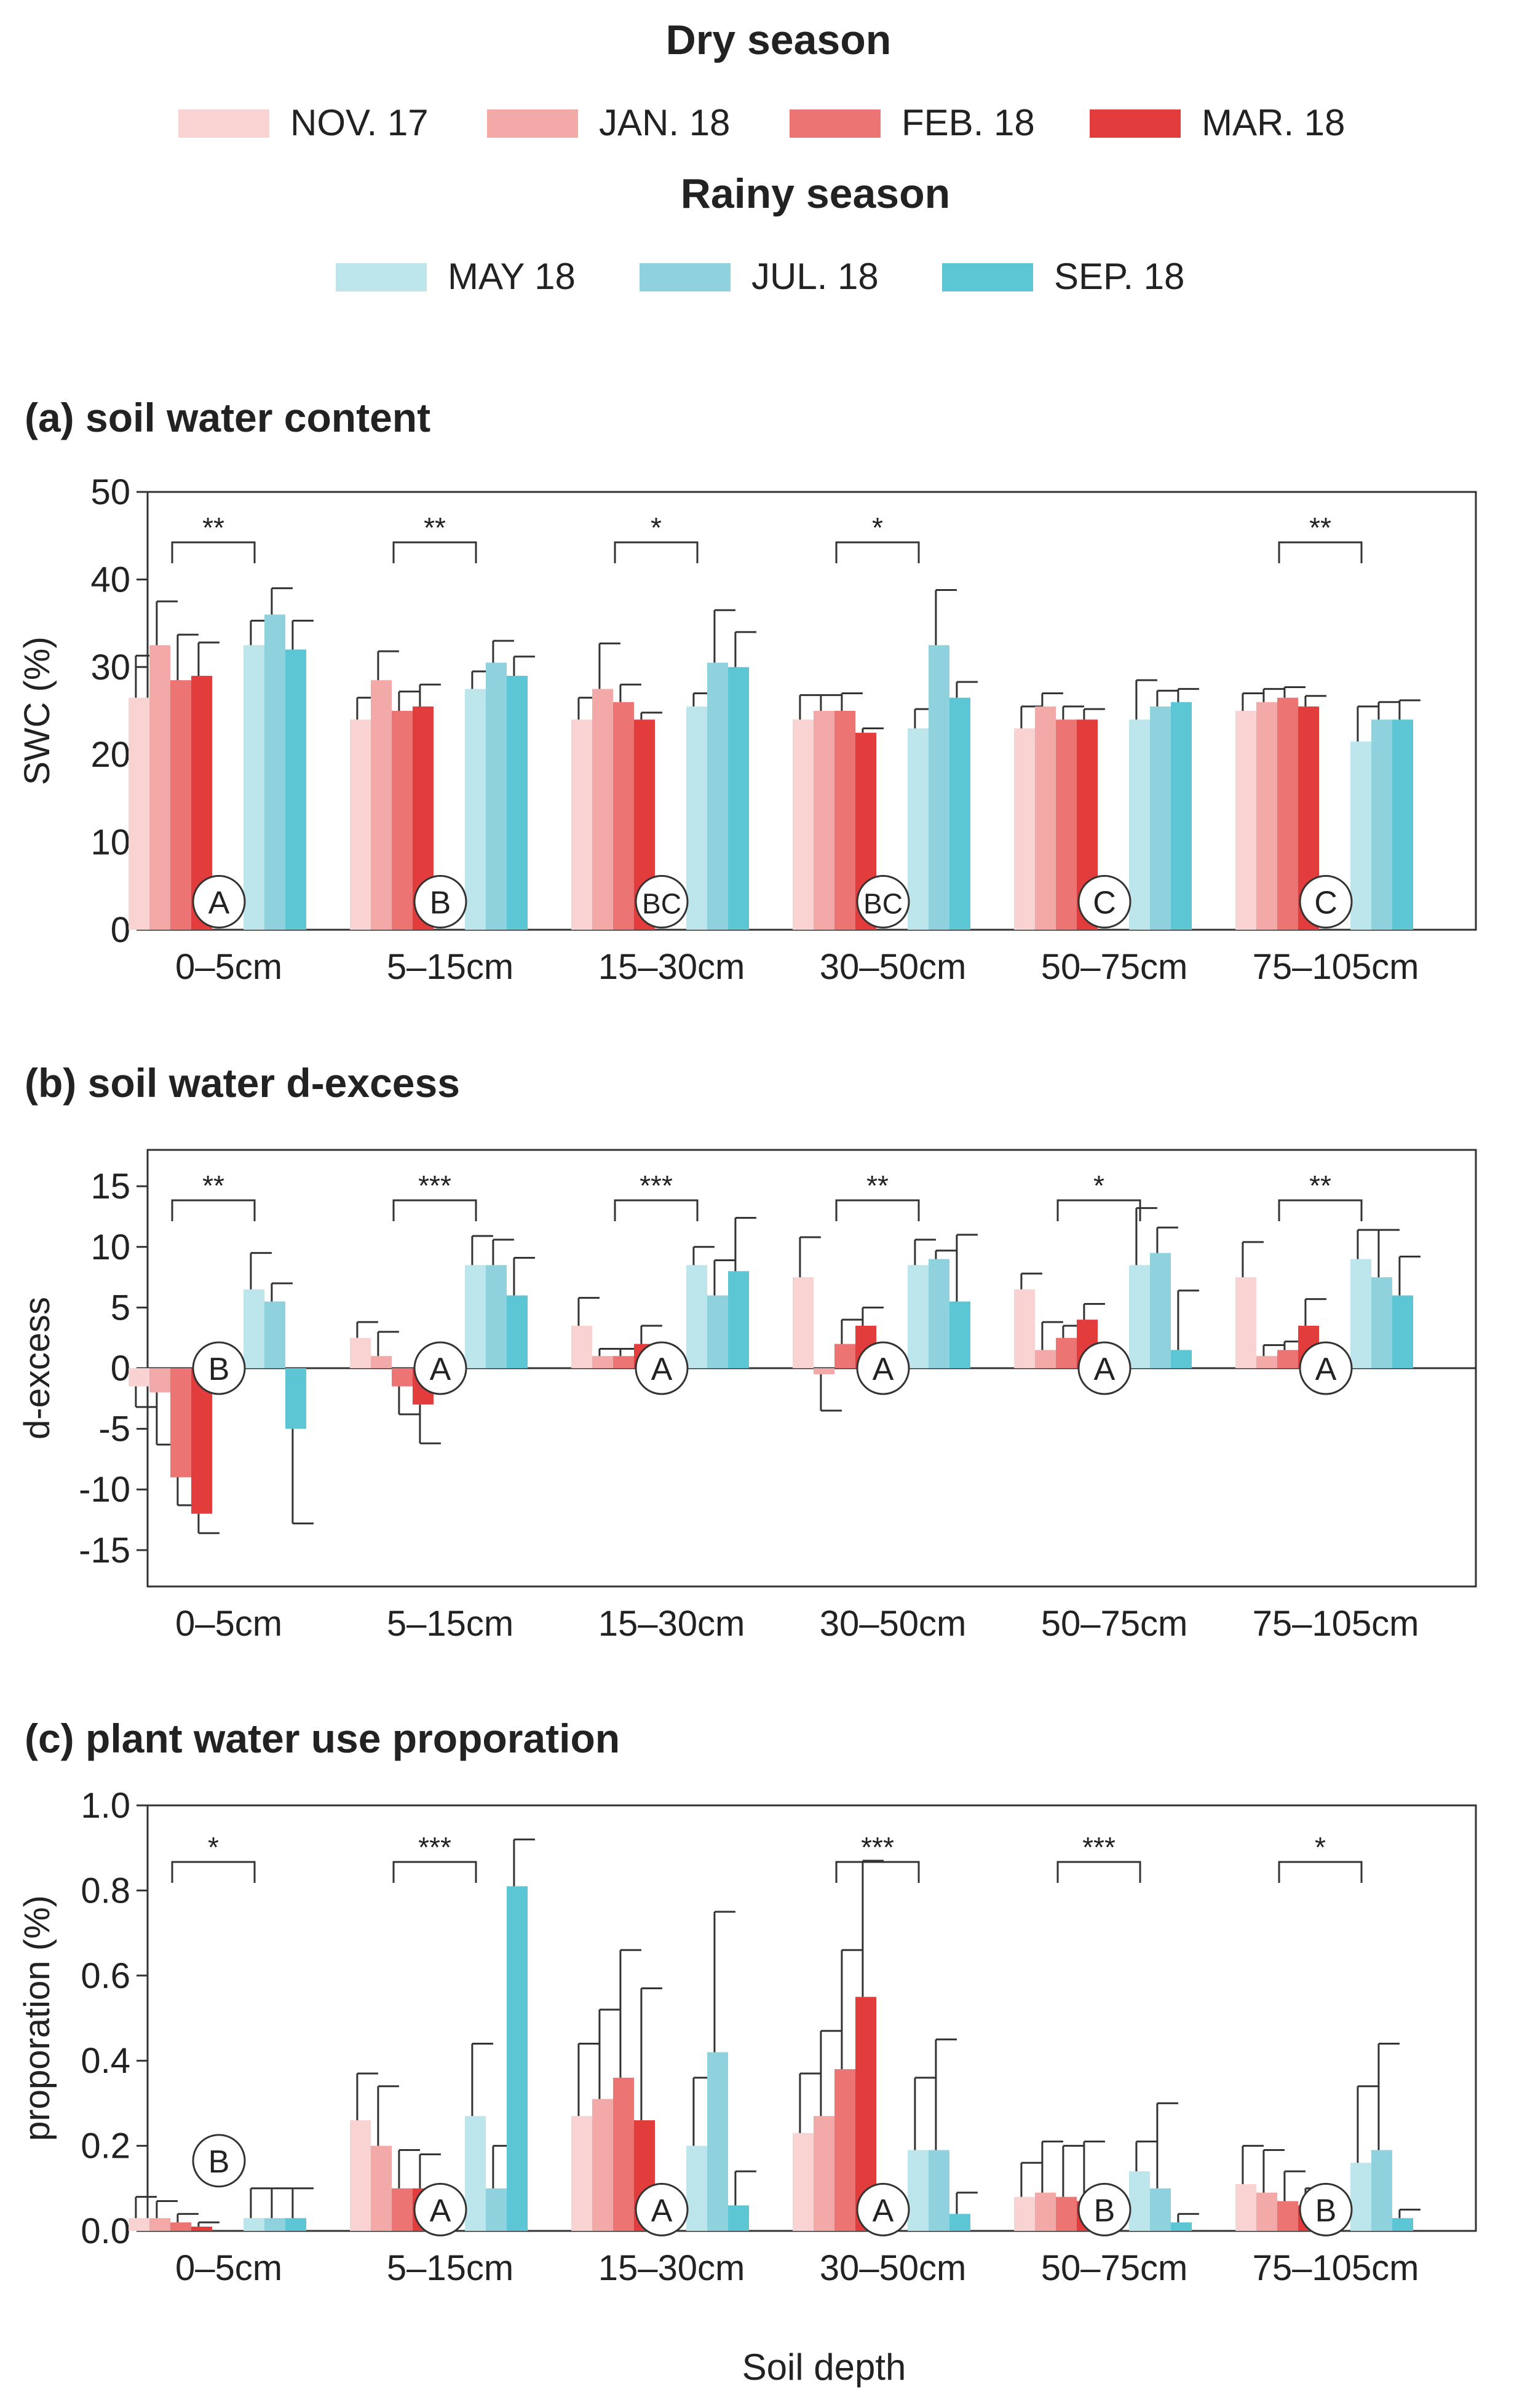 Image resolution: width=1514 pixels, height=2408 pixels. Describe the element at coordinates (1336, 967) in the screenshot. I see `x-tick-label: 75–105cm` at that location.